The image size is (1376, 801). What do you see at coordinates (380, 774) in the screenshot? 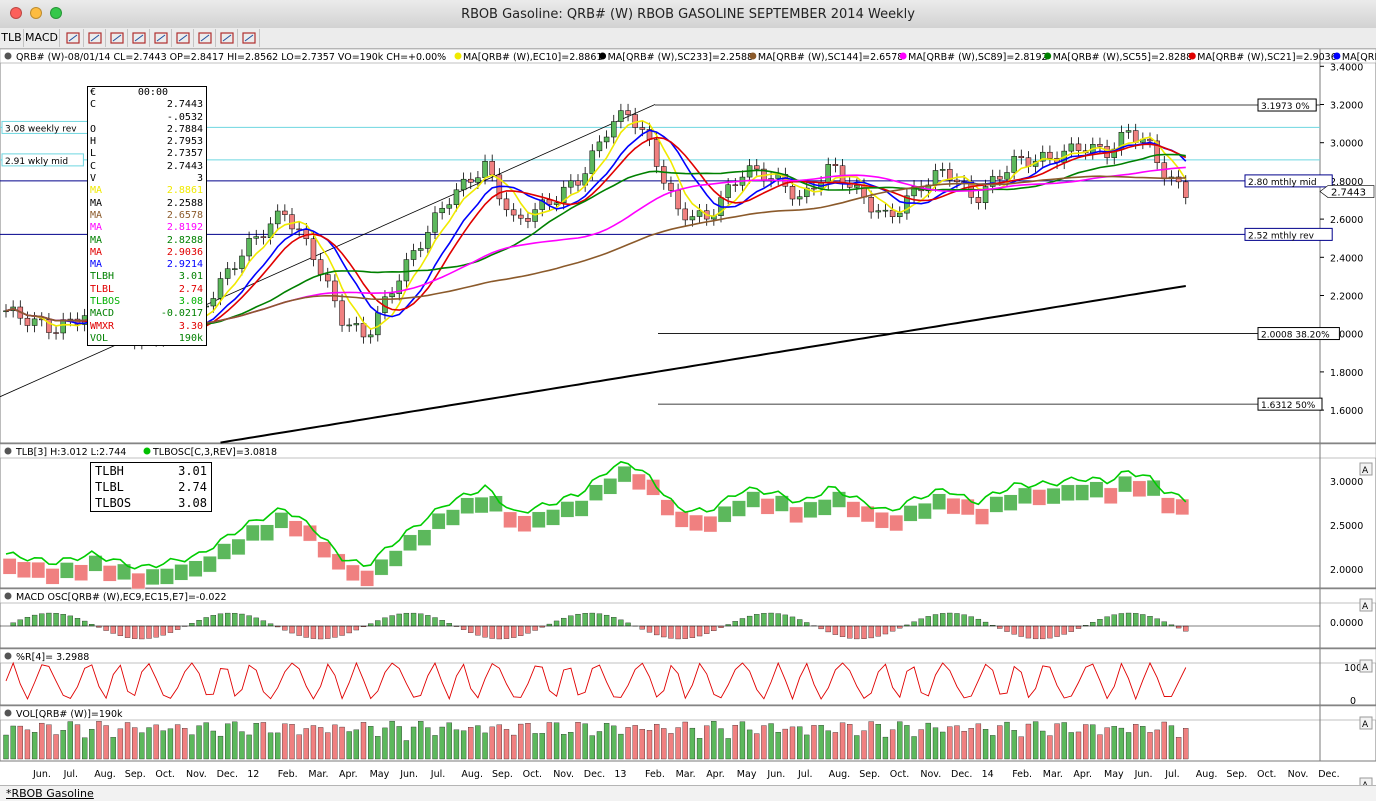
I see `x-axis-label: May` at bounding box center [380, 774].